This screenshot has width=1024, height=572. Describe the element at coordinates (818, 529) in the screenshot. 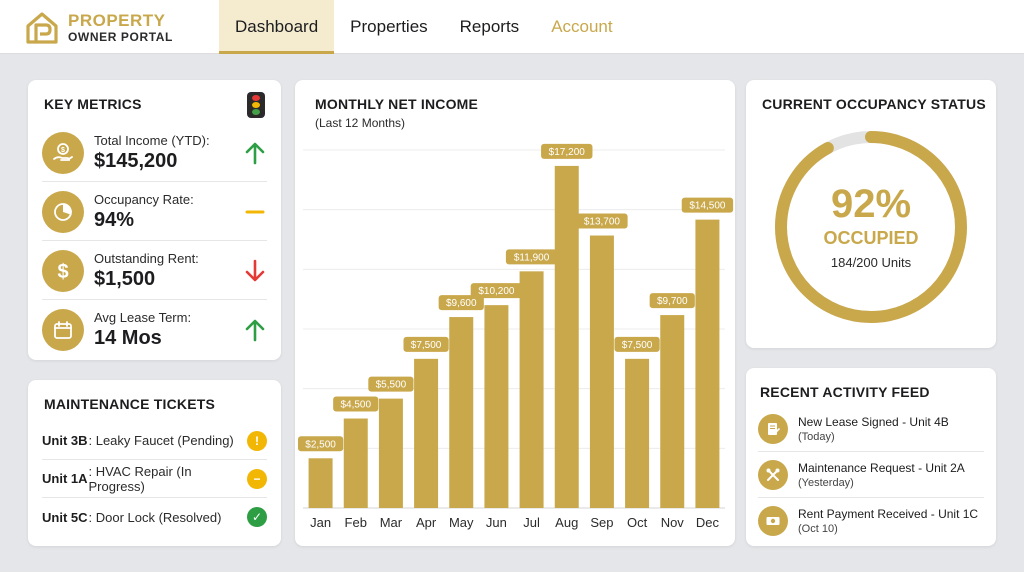

I see `activity-item-time: (Oct 10)` at that location.